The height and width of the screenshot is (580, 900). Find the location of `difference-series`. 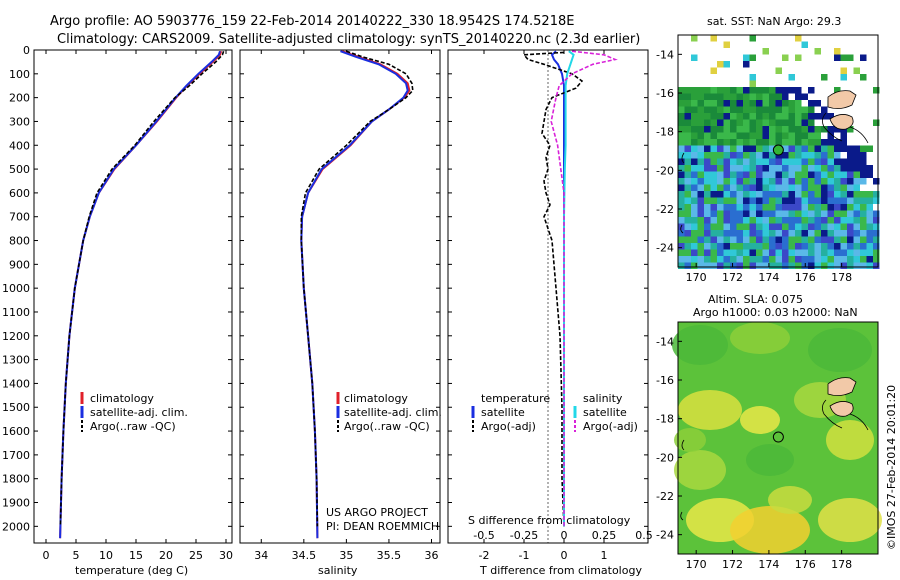

difference-series is located at coordinates (570, 288).